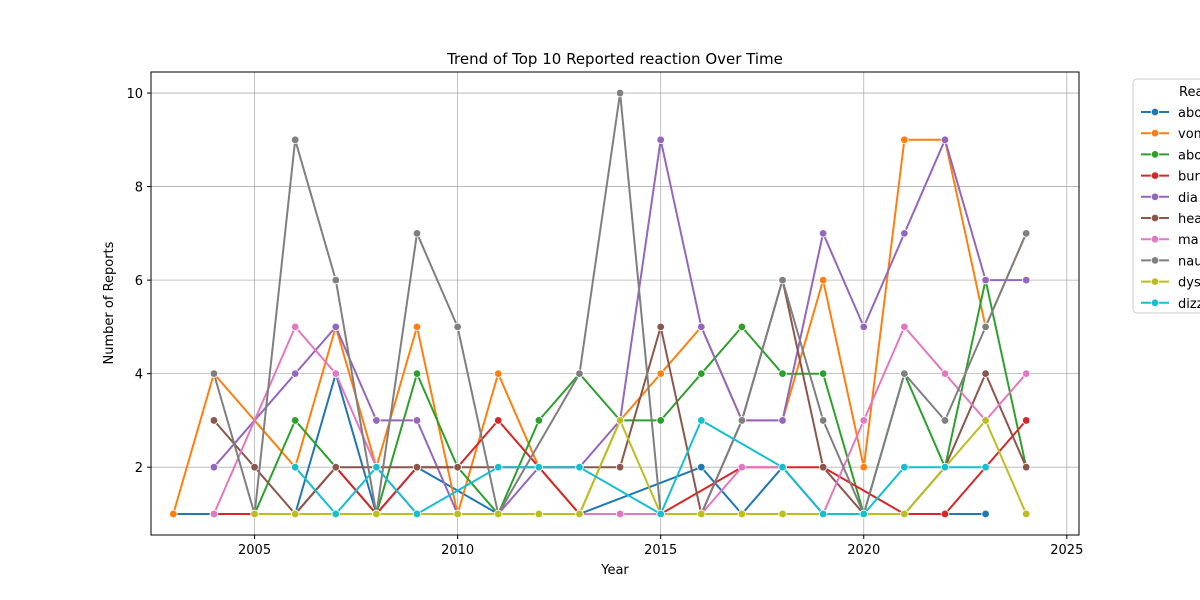 The width and height of the screenshot is (1200, 600). I want to click on series-dizz, so click(640, 467).